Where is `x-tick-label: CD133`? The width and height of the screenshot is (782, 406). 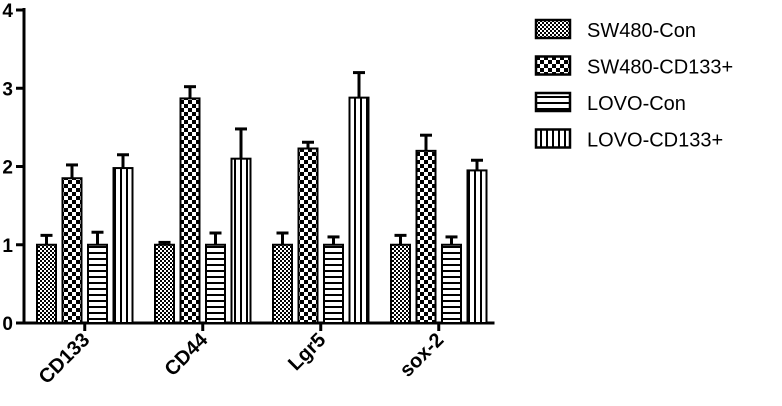 x-tick-label: CD133 is located at coordinates (65, 359).